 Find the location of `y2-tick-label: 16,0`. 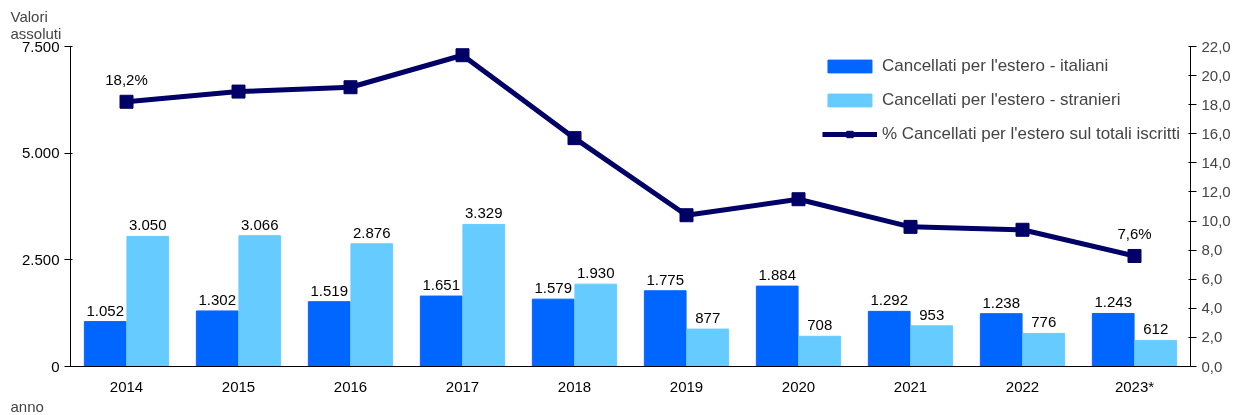

y2-tick-label: 16,0 is located at coordinates (1216, 133).